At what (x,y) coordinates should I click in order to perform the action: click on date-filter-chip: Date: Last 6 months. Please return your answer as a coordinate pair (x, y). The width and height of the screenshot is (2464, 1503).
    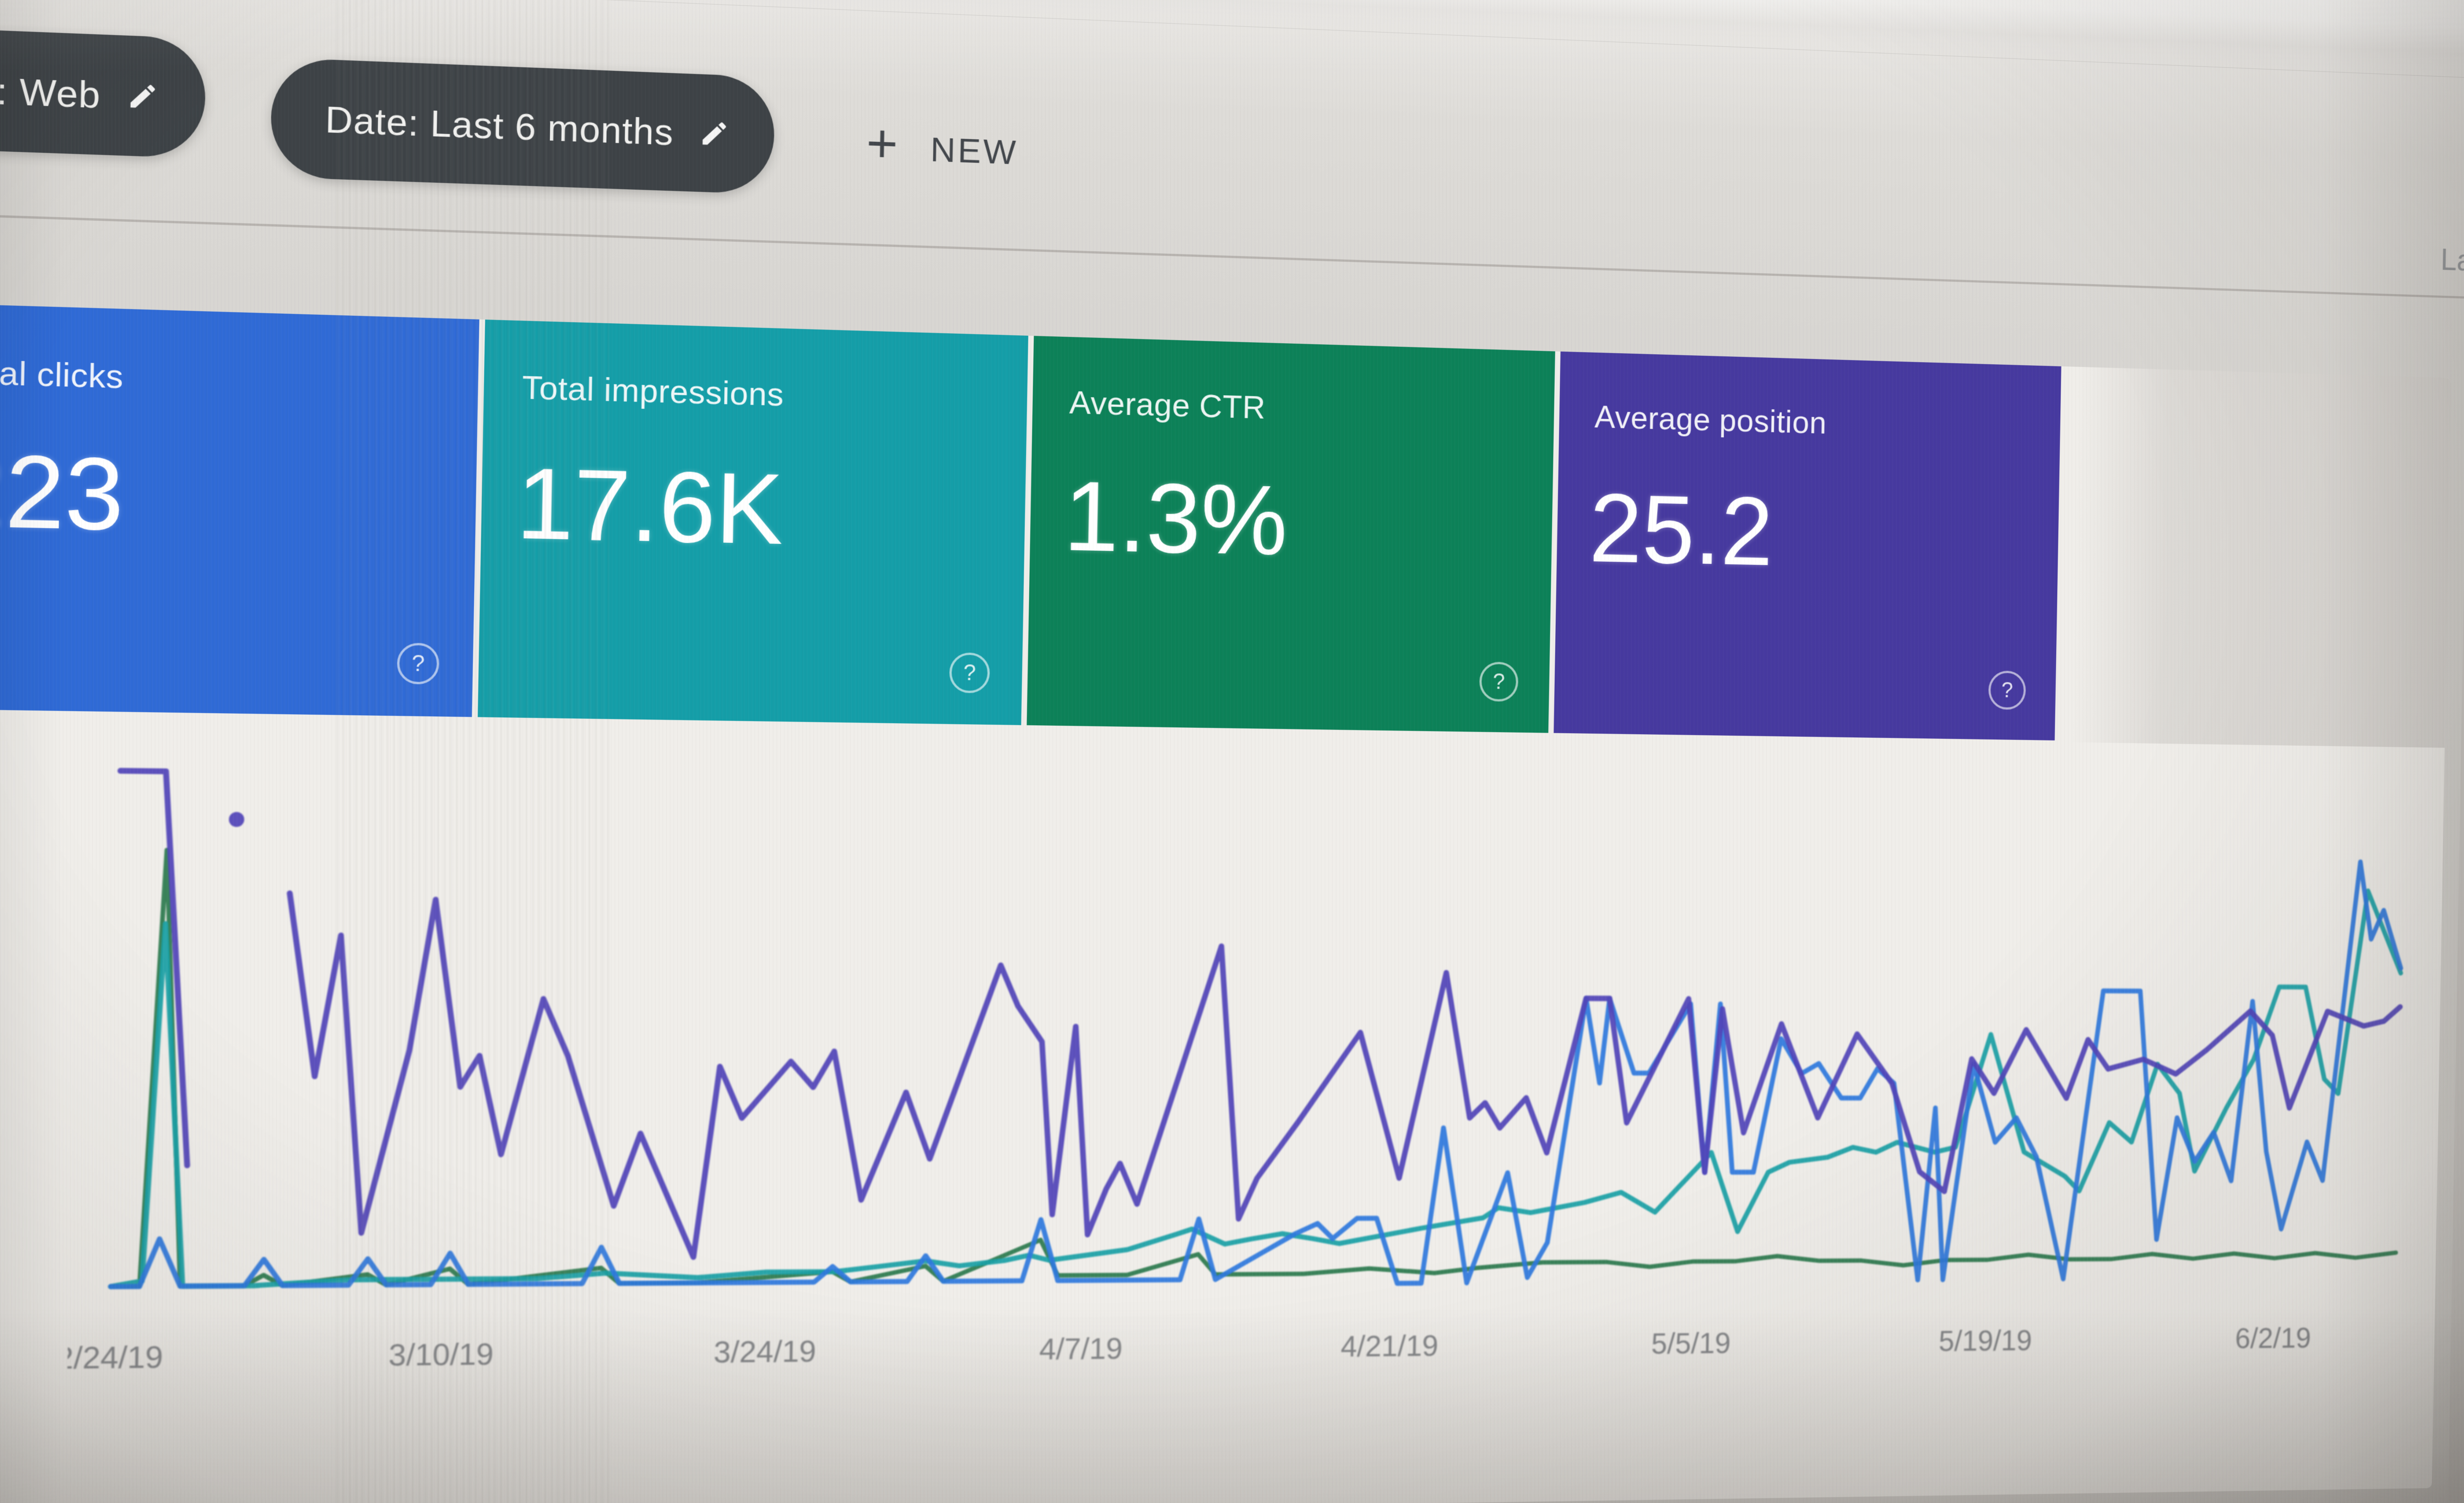
    Looking at the image, I should click on (523, 126).